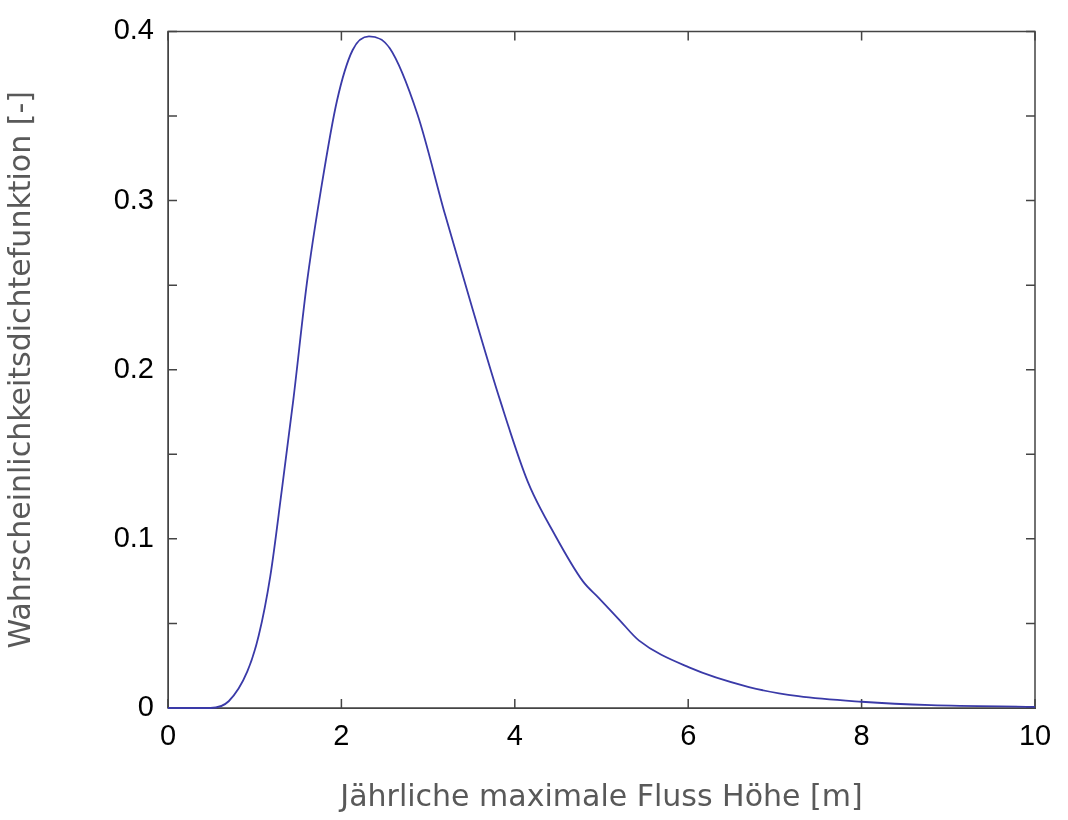  Describe the element at coordinates (133, 367) in the screenshot. I see `y-tick-label: 0.2` at that location.